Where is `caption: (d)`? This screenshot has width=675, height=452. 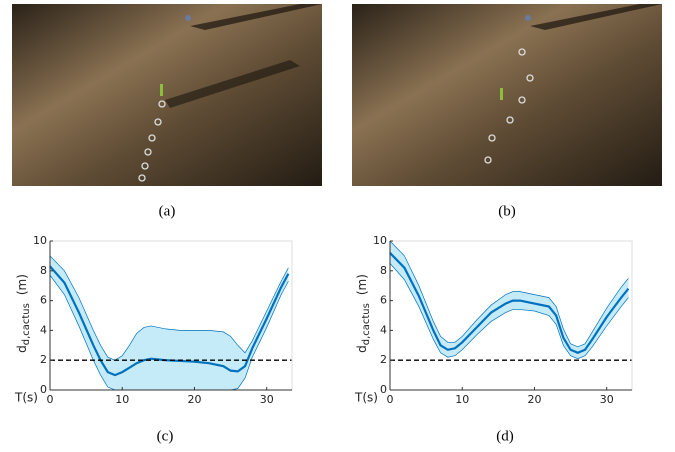
caption: (d) is located at coordinates (505, 436).